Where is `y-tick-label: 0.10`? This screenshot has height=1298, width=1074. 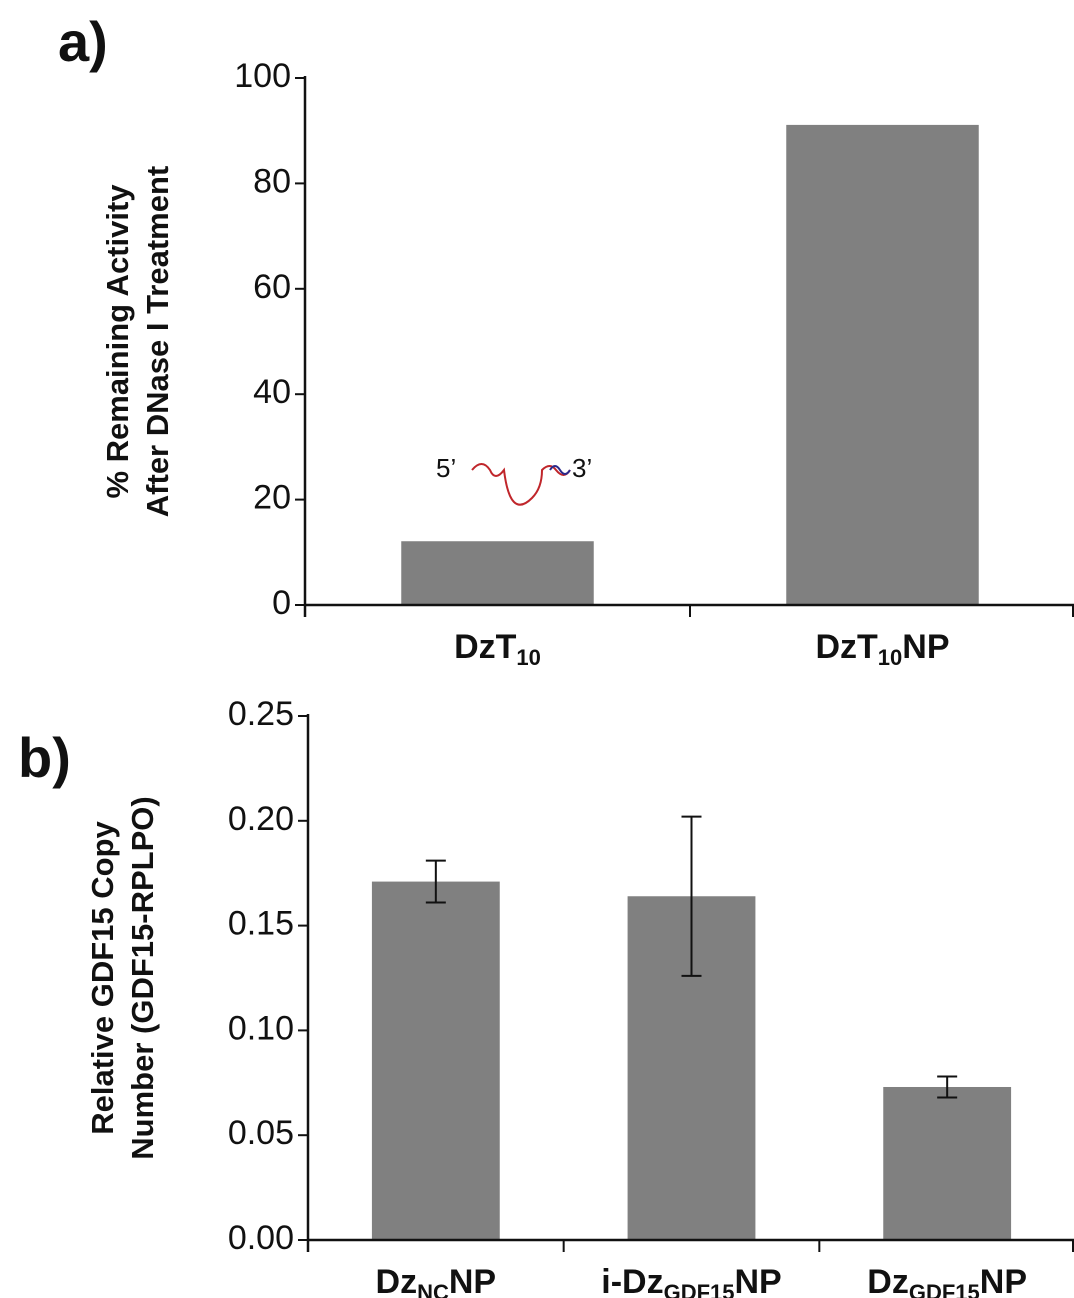 y-tick-label: 0.10 is located at coordinates (261, 1028).